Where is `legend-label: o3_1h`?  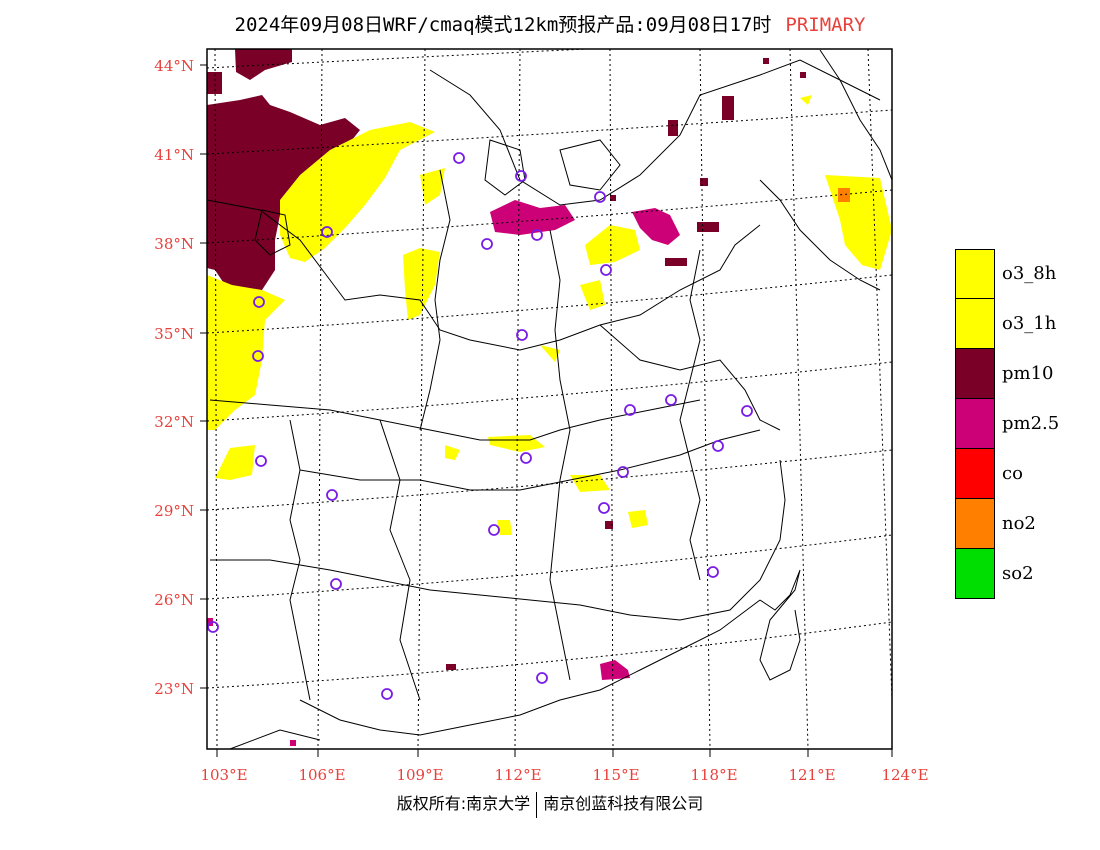
legend-label: o3_1h is located at coordinates (1029, 323).